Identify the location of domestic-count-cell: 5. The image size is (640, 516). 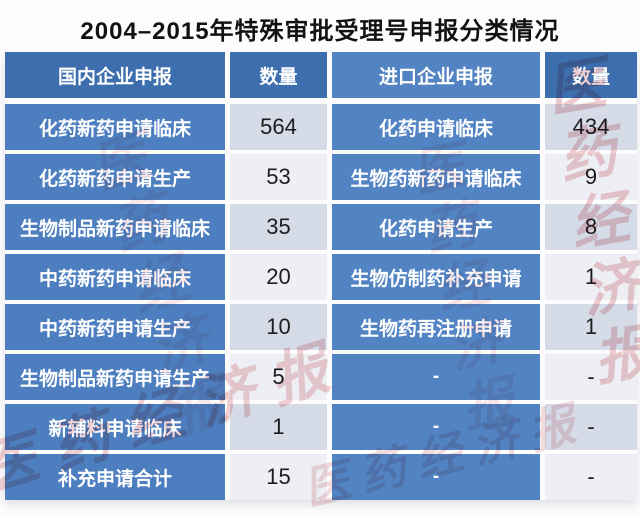
(278, 377).